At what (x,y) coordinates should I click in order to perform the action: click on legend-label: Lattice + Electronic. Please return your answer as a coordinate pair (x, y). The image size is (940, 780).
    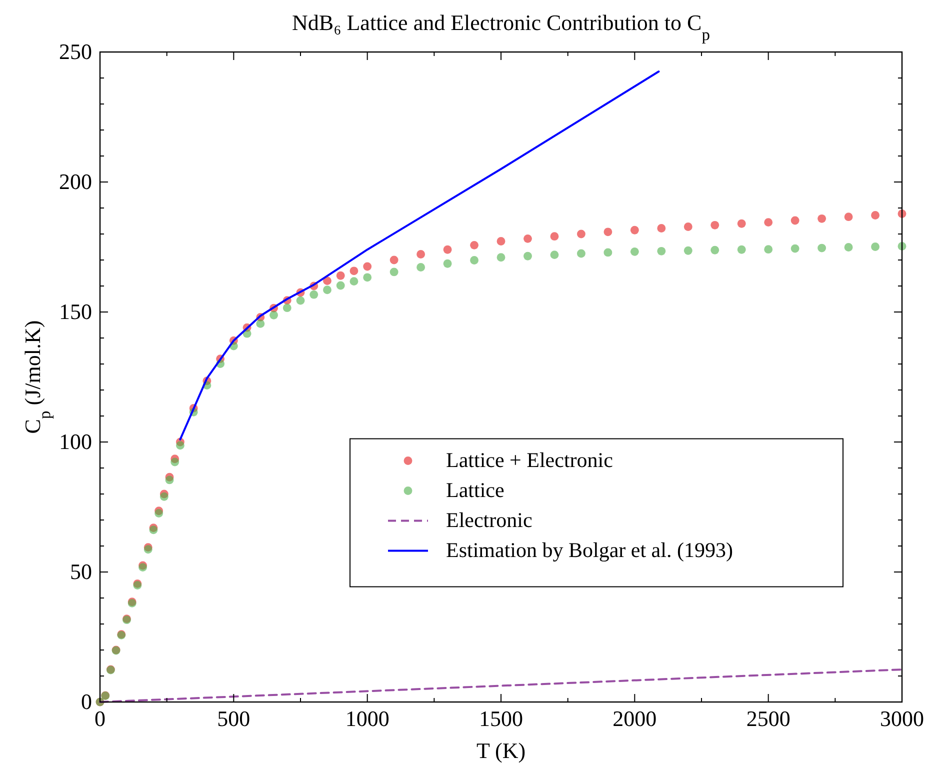
    Looking at the image, I should click on (529, 460).